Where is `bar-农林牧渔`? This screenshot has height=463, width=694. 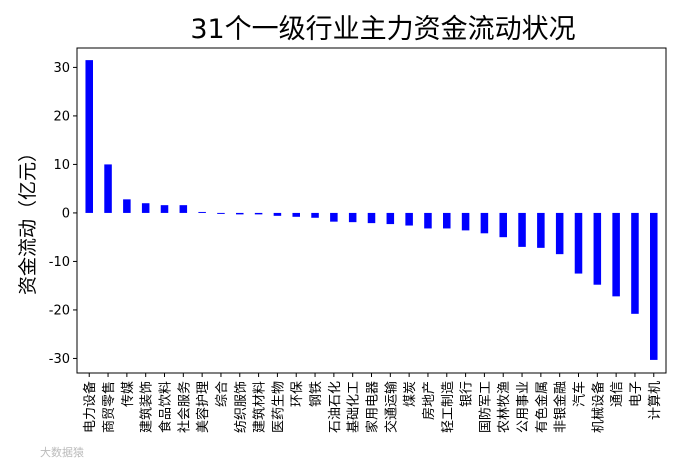
bar-农林牧渔 is located at coordinates (503, 225).